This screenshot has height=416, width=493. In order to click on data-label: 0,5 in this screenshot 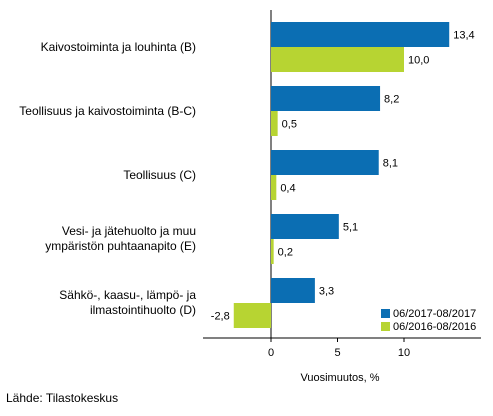, I will do `click(289, 125)`.